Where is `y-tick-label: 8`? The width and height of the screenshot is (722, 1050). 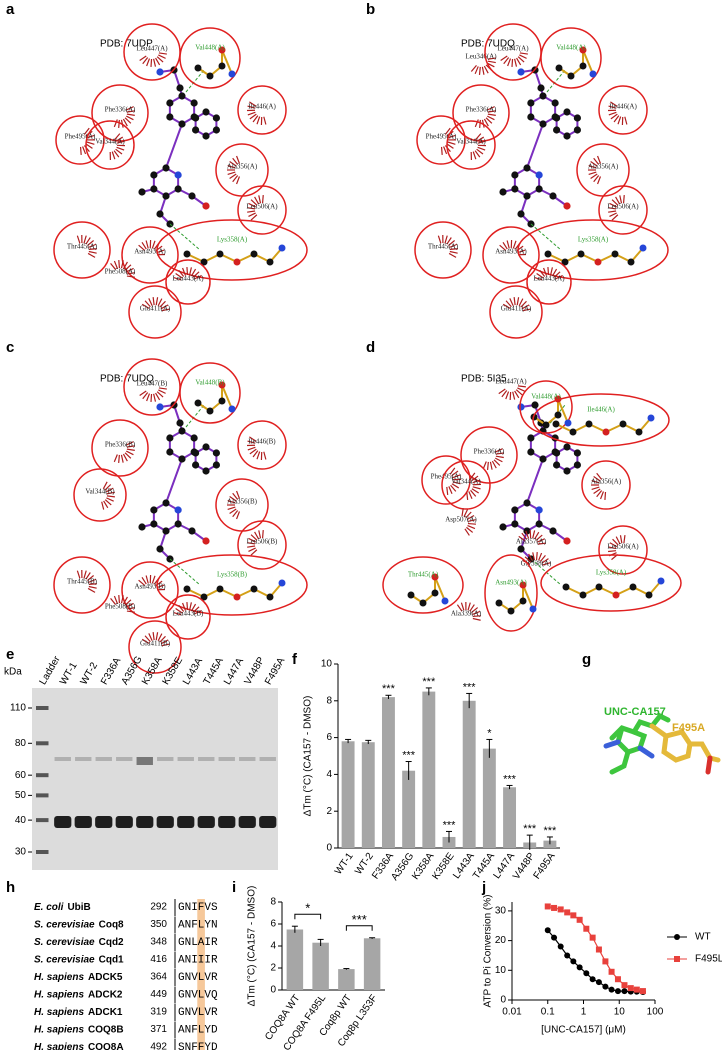 y-tick-label: 8 is located at coordinates (273, 902).